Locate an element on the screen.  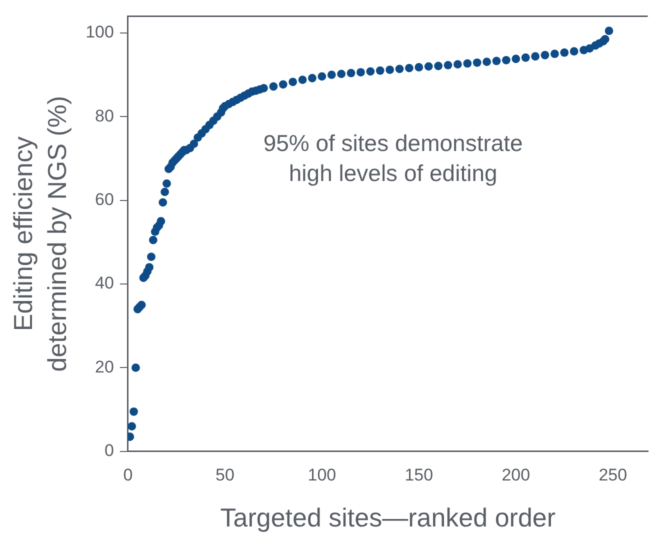
x-tick-label: 50 is located at coordinates (224, 474).